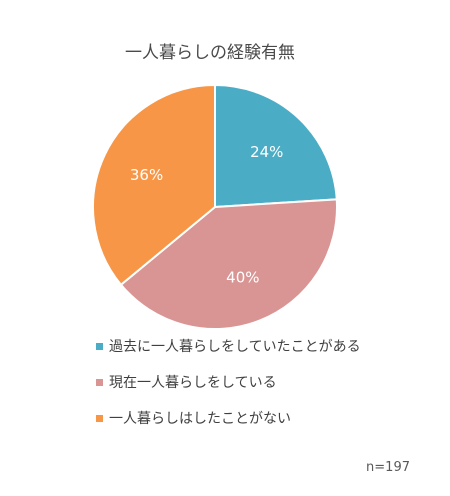  What do you see at coordinates (266, 152) in the screenshot?
I see `pie-label-past: 24%` at bounding box center [266, 152].